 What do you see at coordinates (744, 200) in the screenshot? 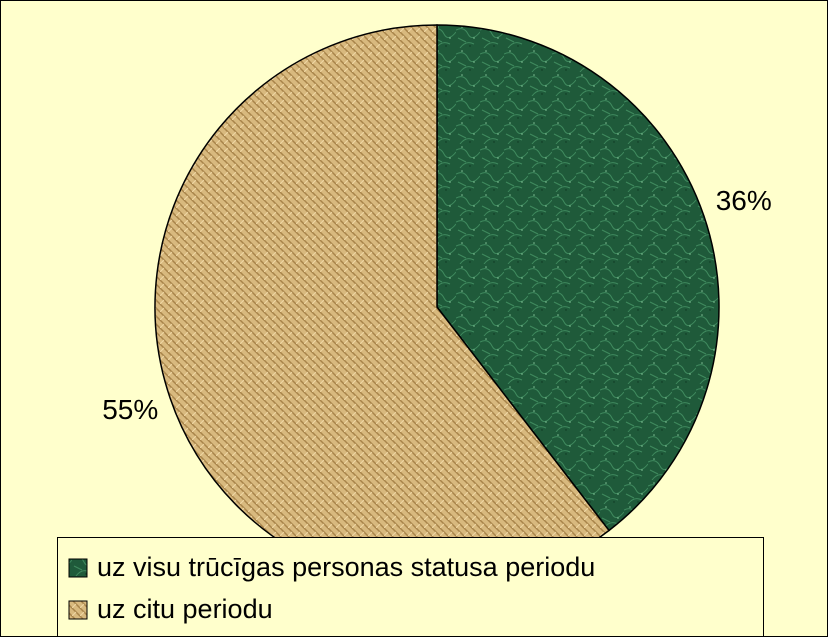
I see `value-label: 36%` at bounding box center [744, 200].